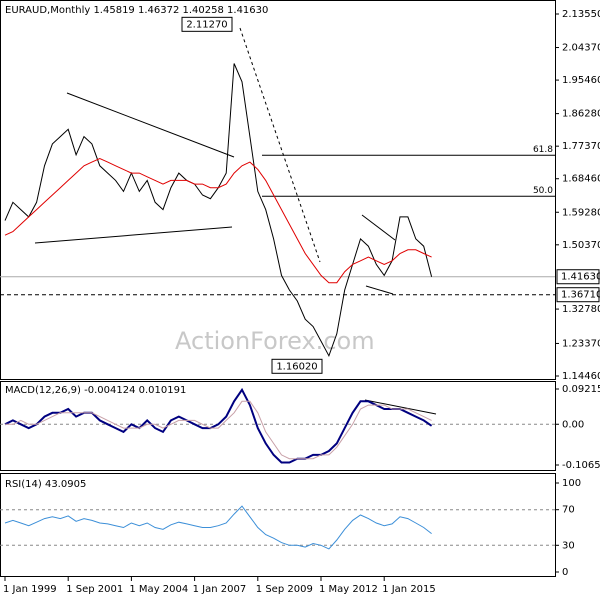  Describe the element at coordinates (581, 389) in the screenshot. I see `y-tick-label: 0.092158` at that location.